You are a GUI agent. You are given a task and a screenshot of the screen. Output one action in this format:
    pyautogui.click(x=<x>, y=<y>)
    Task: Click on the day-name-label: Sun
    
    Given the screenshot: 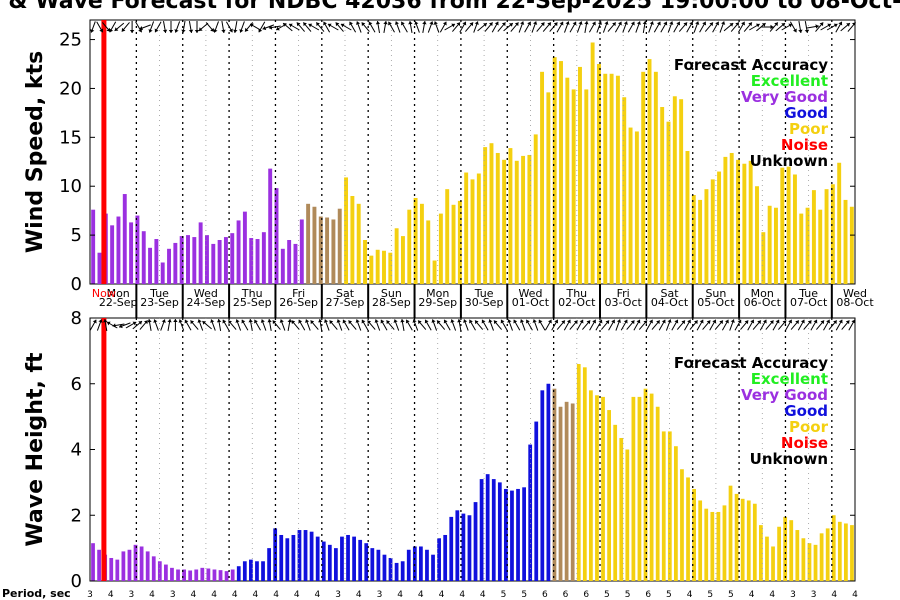 What is the action you would take?
    pyautogui.click(x=391, y=293)
    